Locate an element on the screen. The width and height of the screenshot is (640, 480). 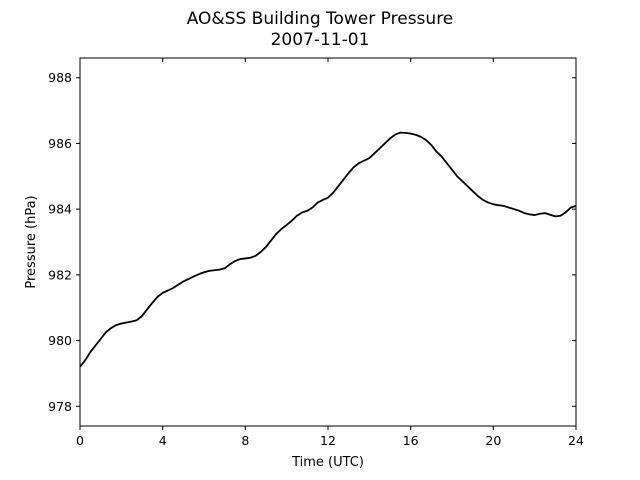
y-tick-label: 982 is located at coordinates (60, 274).